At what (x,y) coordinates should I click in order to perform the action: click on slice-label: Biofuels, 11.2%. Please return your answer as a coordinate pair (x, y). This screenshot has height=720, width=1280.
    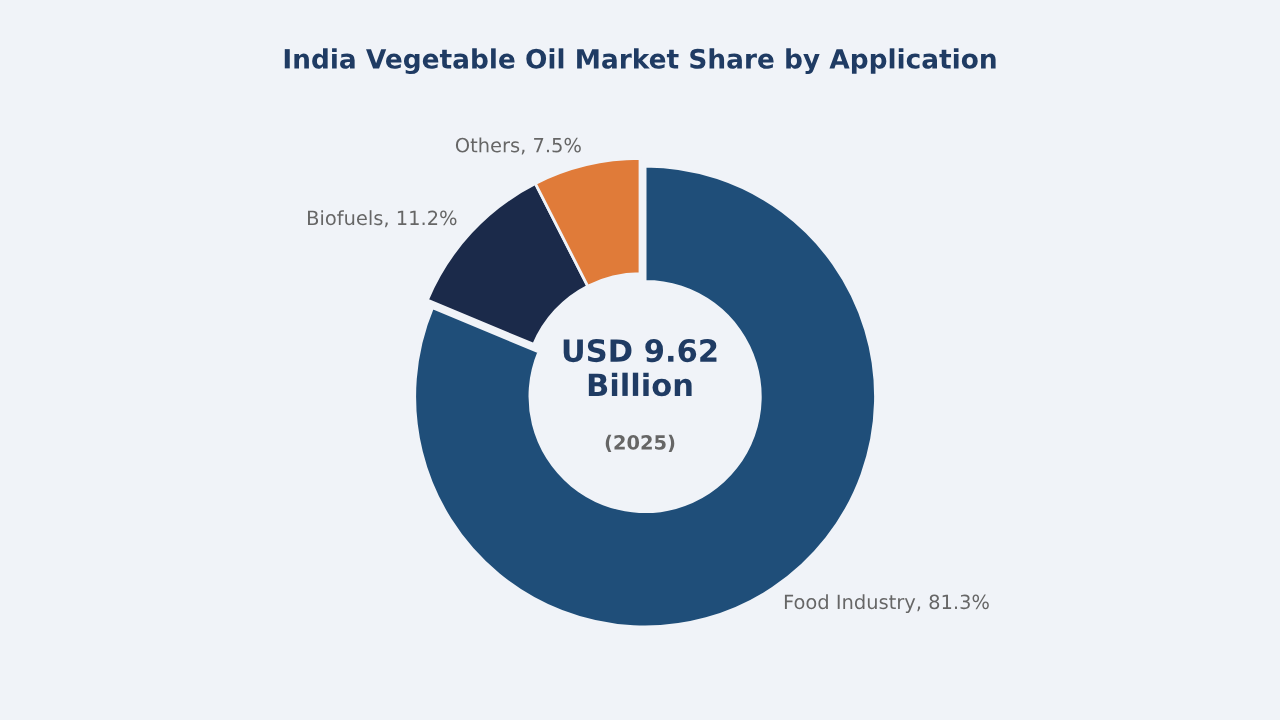
    Looking at the image, I should click on (382, 219).